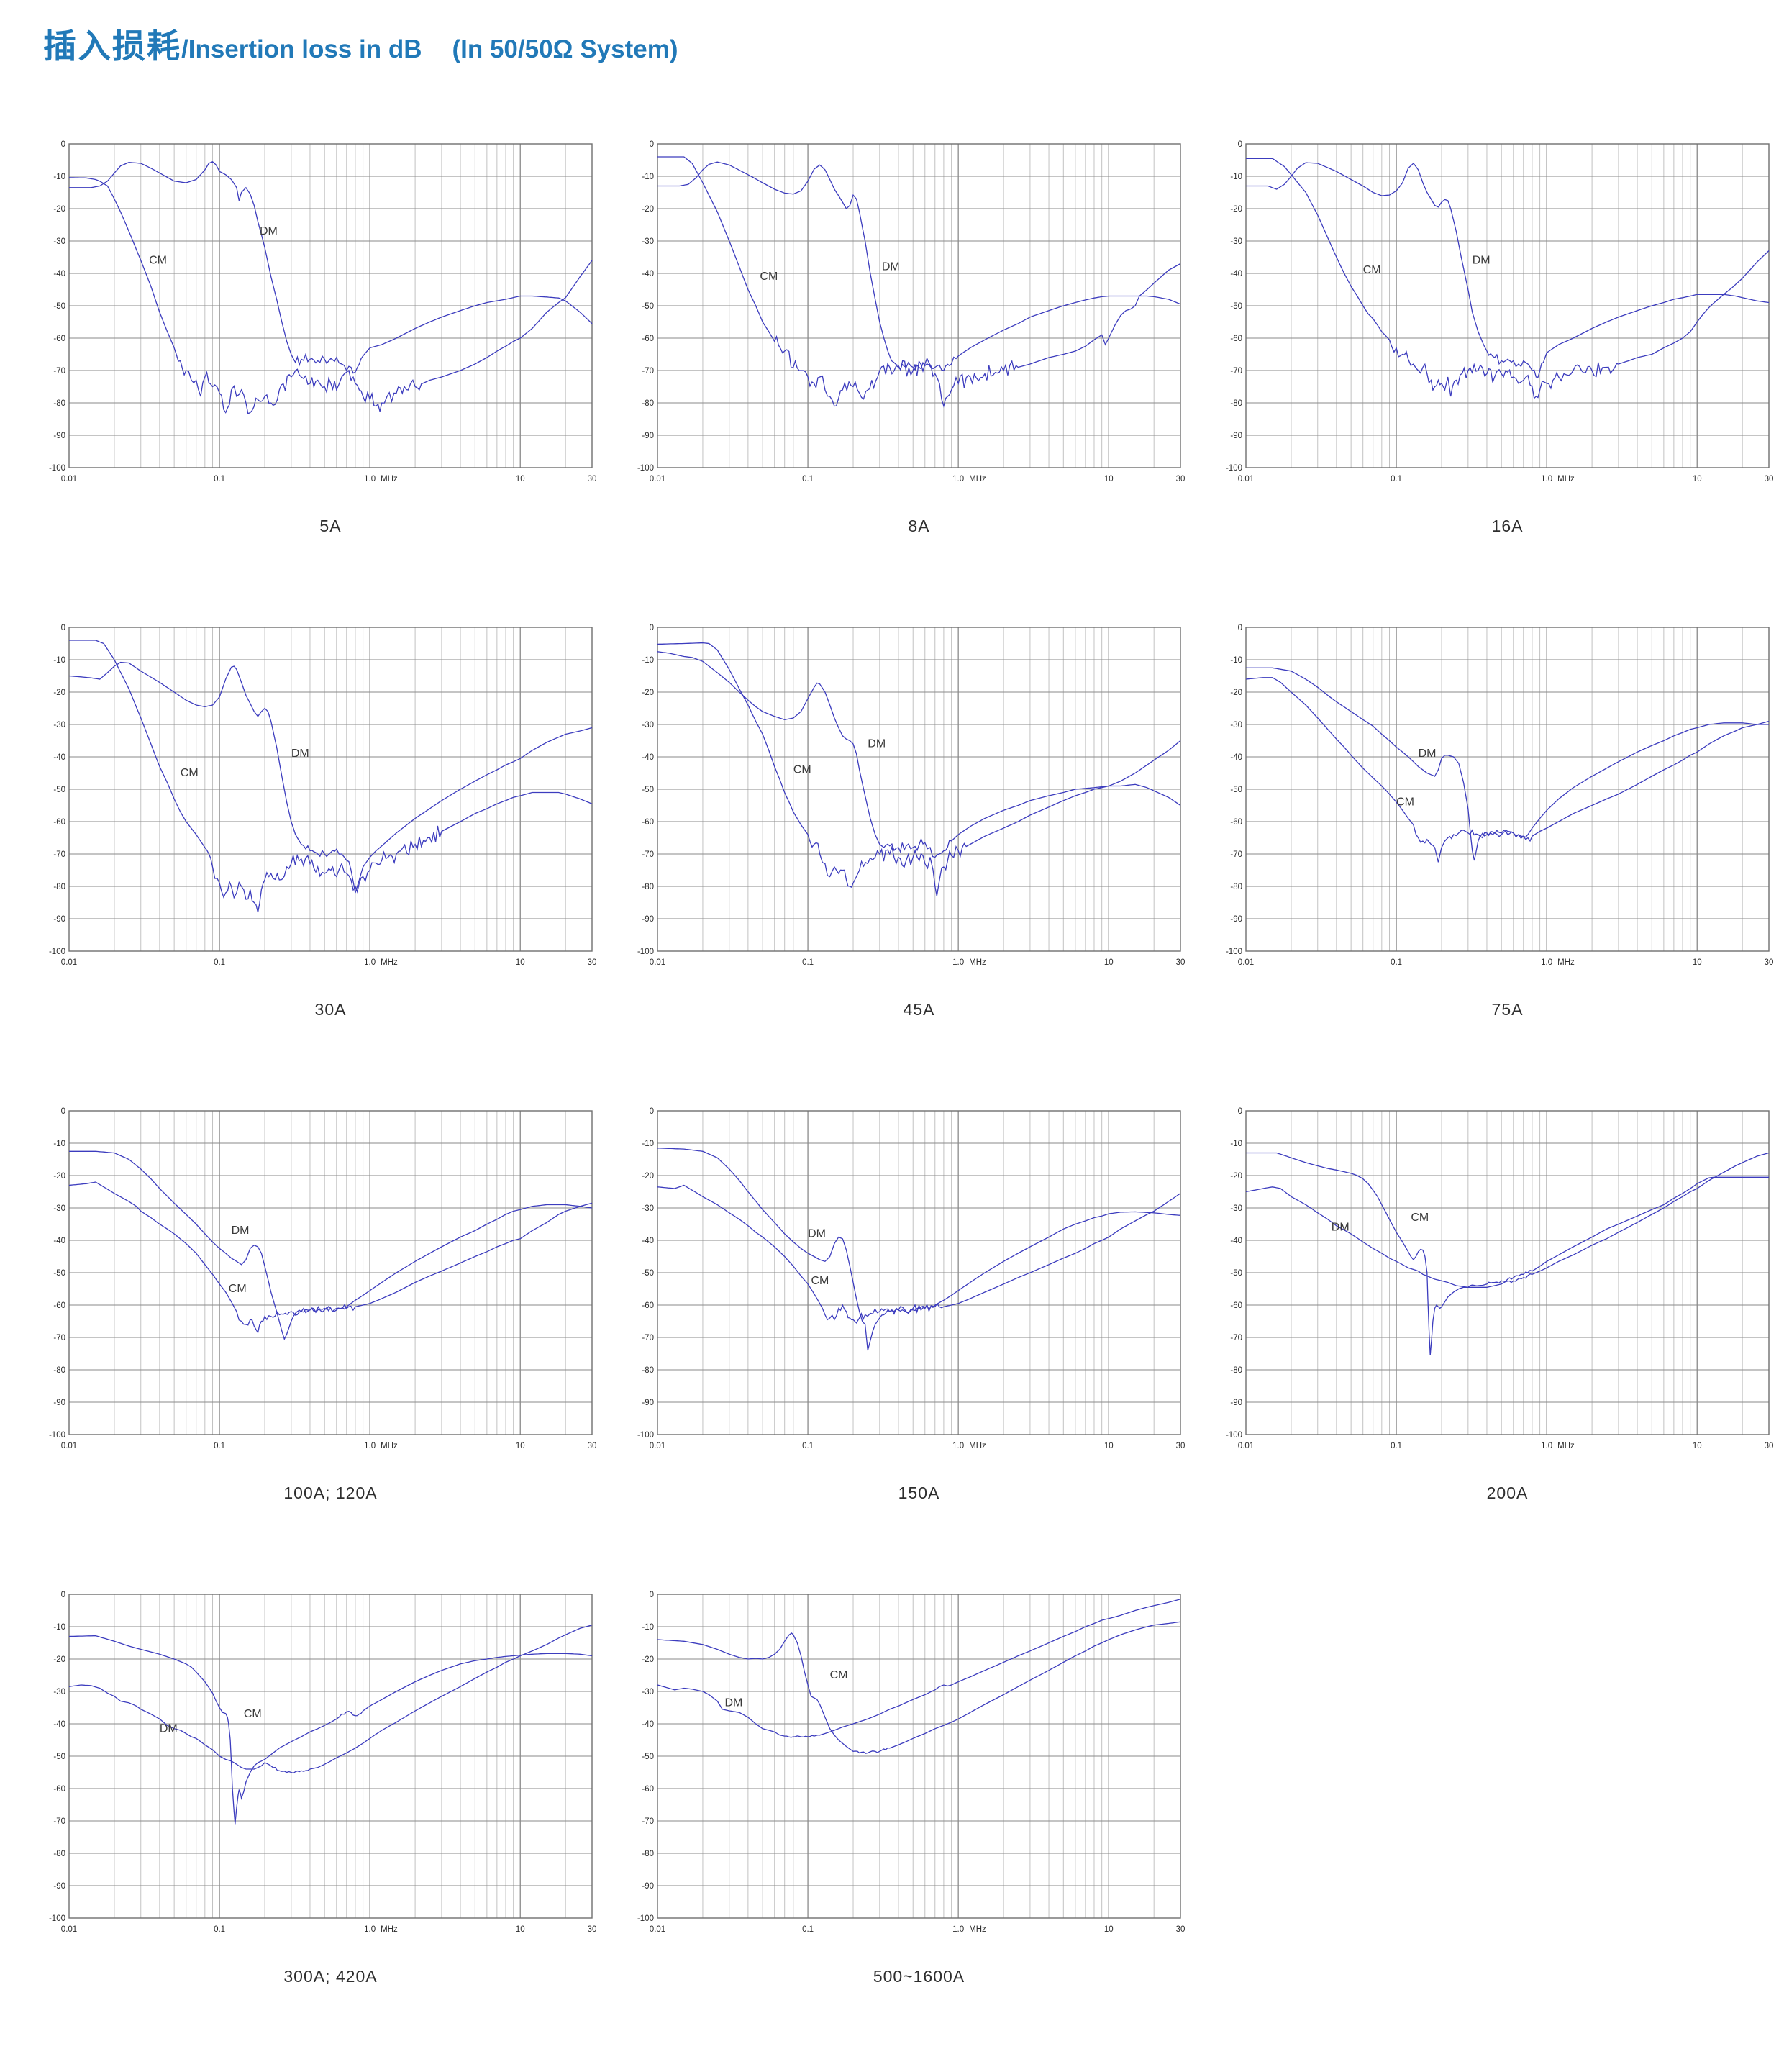 The width and height of the screenshot is (1784, 2072). I want to click on chart-caption: 45A, so click(919, 1010).